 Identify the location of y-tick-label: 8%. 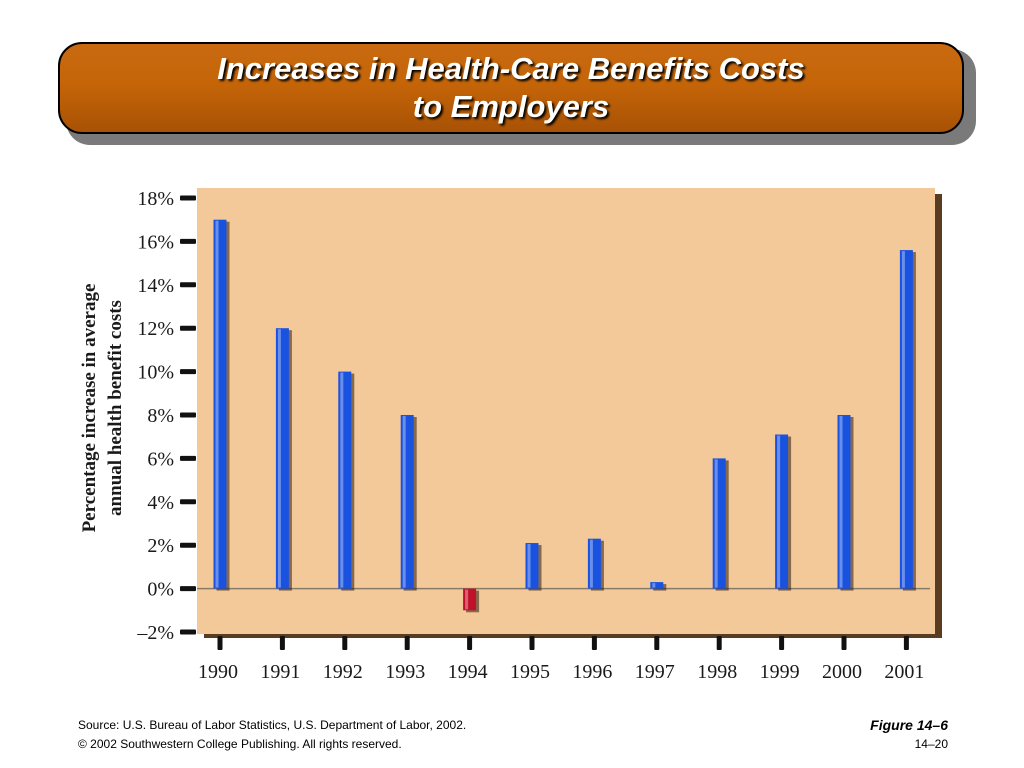
(160, 416).